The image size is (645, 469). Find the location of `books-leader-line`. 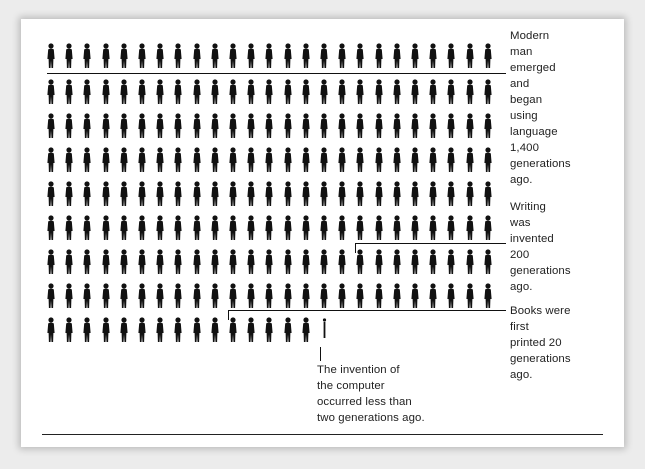

books-leader-line is located at coordinates (367, 310).